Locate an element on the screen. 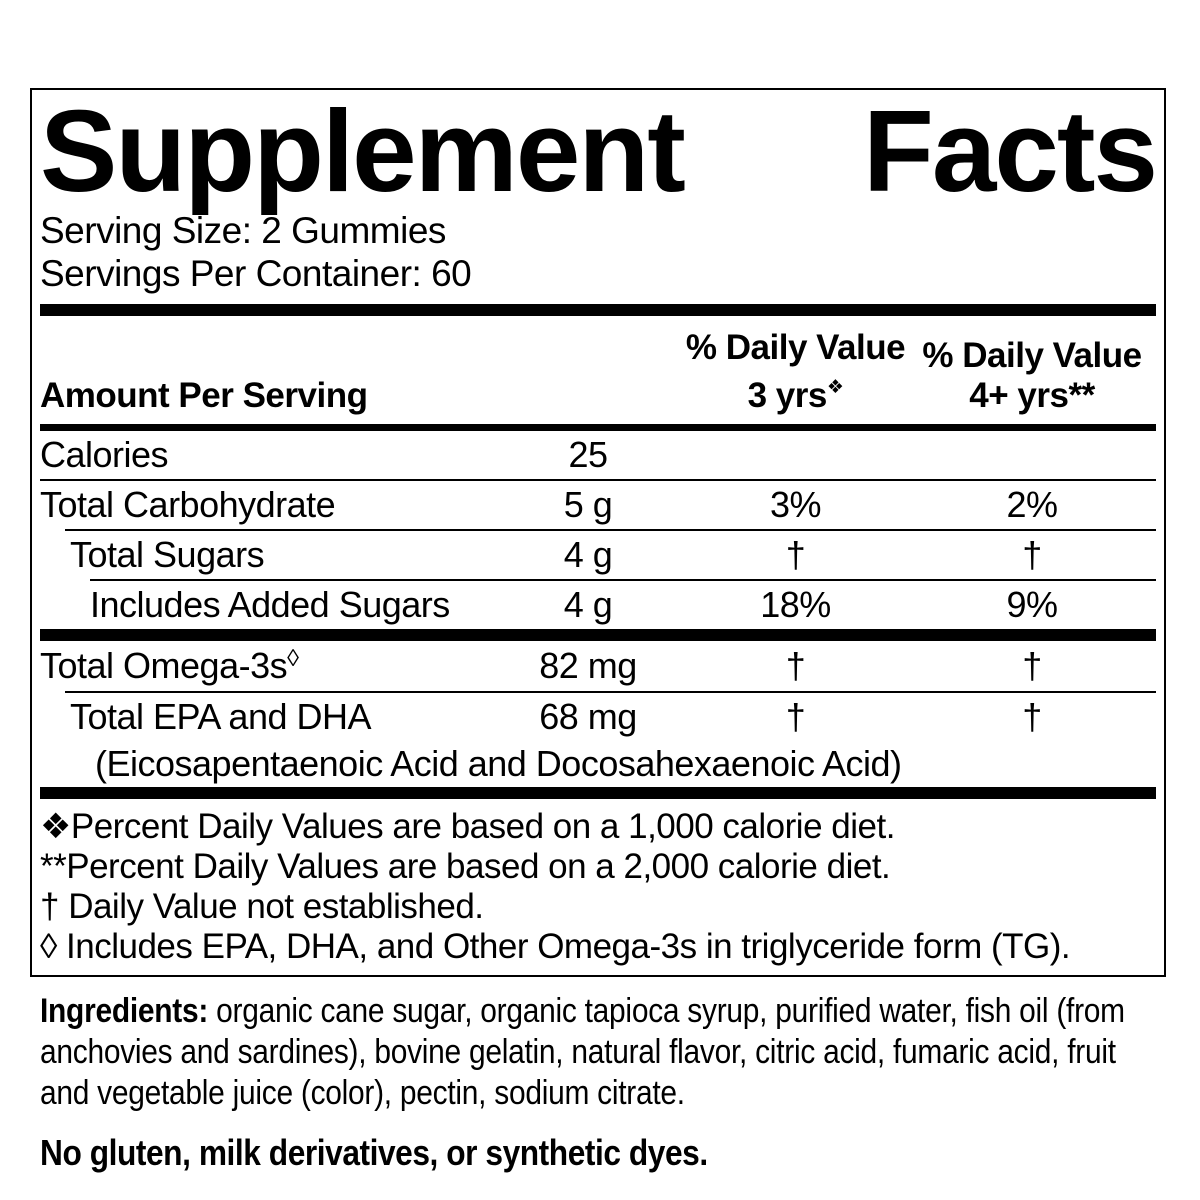 This screenshot has height=1200, width=1200. lozenge-symbol: ◊ is located at coordinates (293, 658).